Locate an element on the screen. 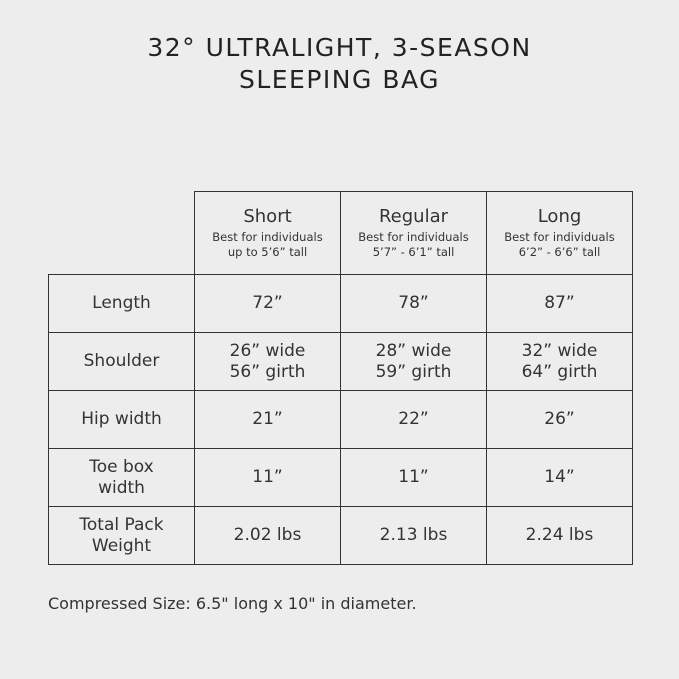 The height and width of the screenshot is (679, 679). value-cell: 72” is located at coordinates (267, 303).